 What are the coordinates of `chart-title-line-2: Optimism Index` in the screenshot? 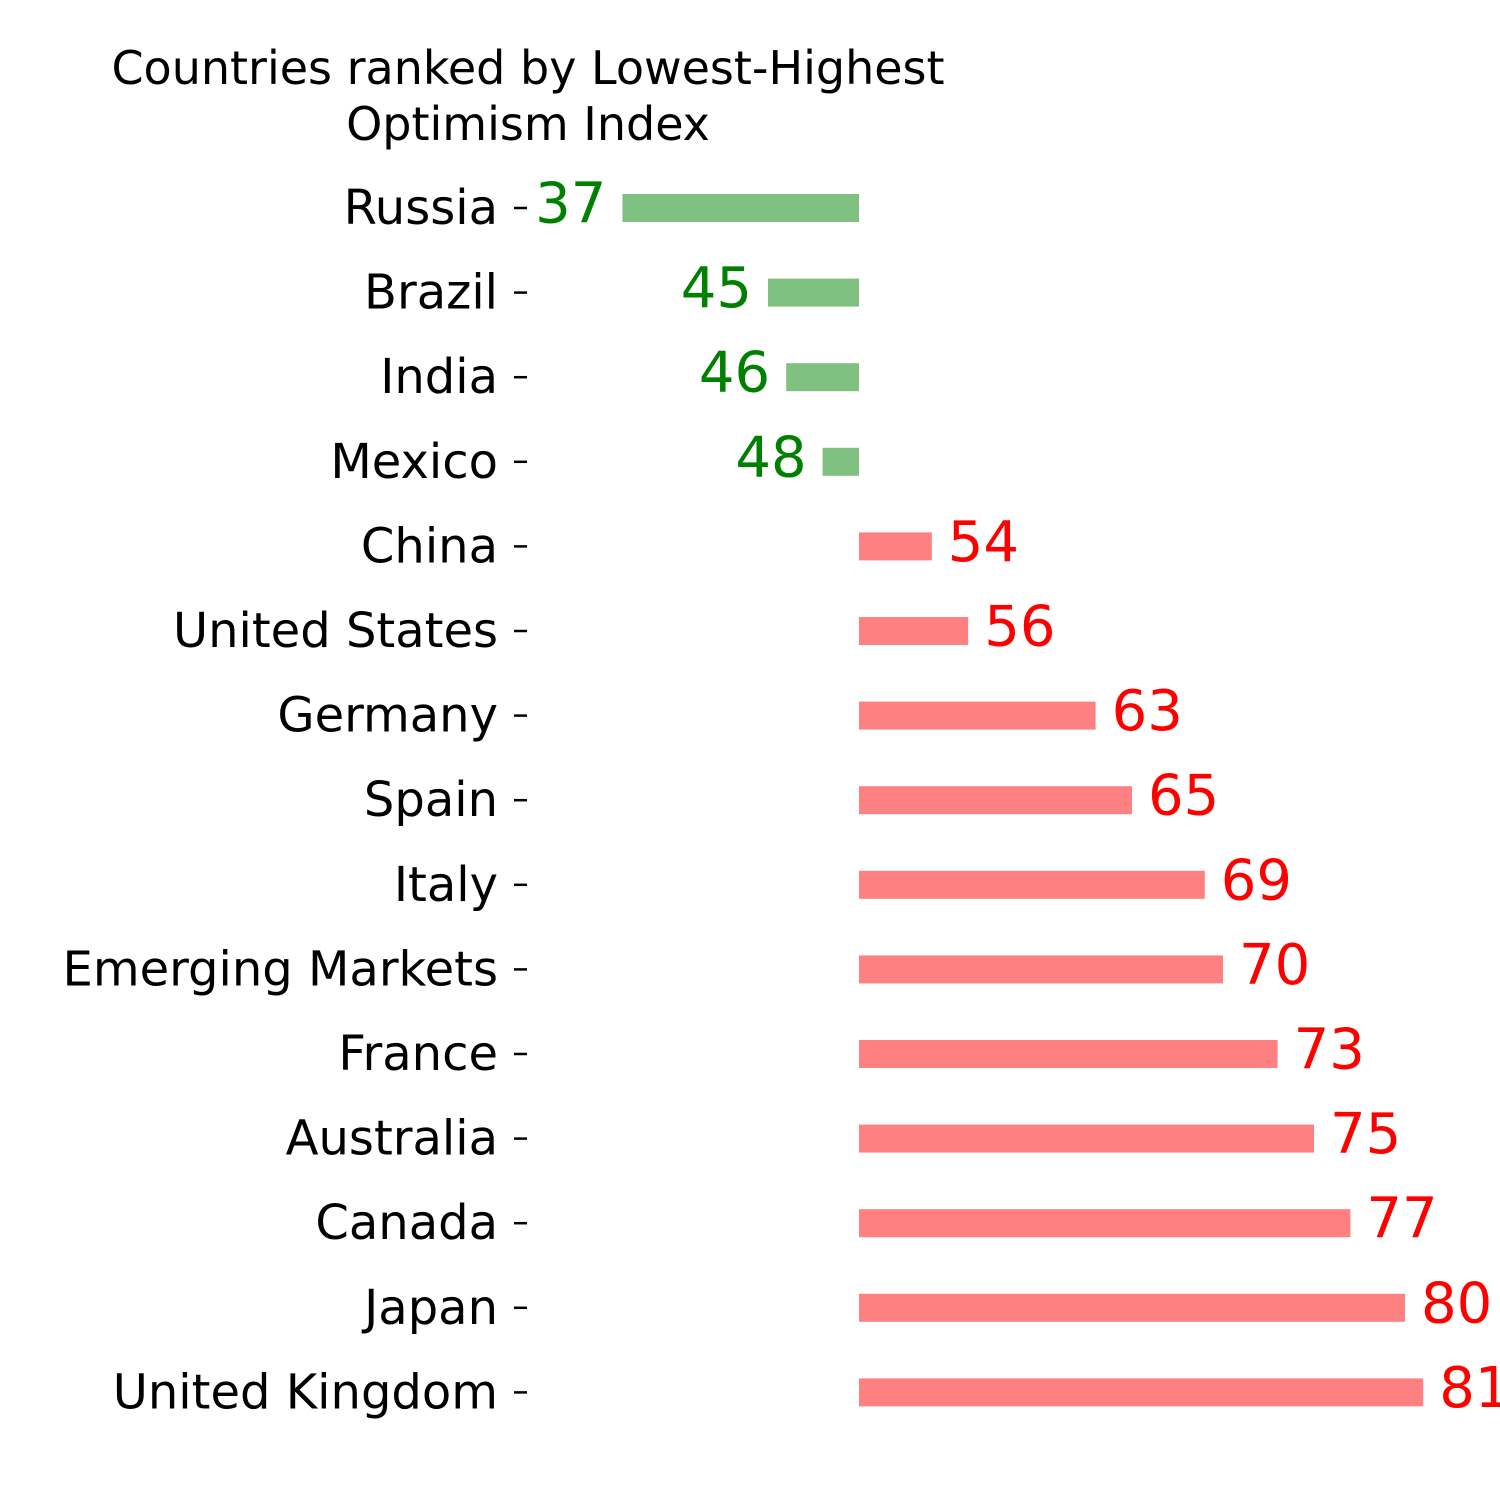 It's located at (528, 124).